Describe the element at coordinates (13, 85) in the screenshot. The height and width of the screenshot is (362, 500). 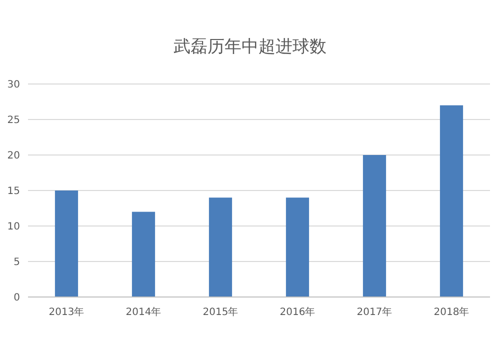
I see `y-tick-label: 30` at that location.